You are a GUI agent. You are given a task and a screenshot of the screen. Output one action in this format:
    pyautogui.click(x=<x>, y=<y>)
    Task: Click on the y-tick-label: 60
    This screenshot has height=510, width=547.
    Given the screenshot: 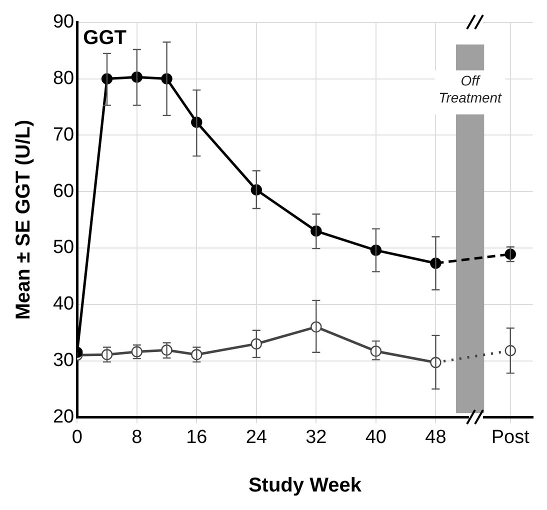 What is the action you would take?
    pyautogui.click(x=63, y=191)
    